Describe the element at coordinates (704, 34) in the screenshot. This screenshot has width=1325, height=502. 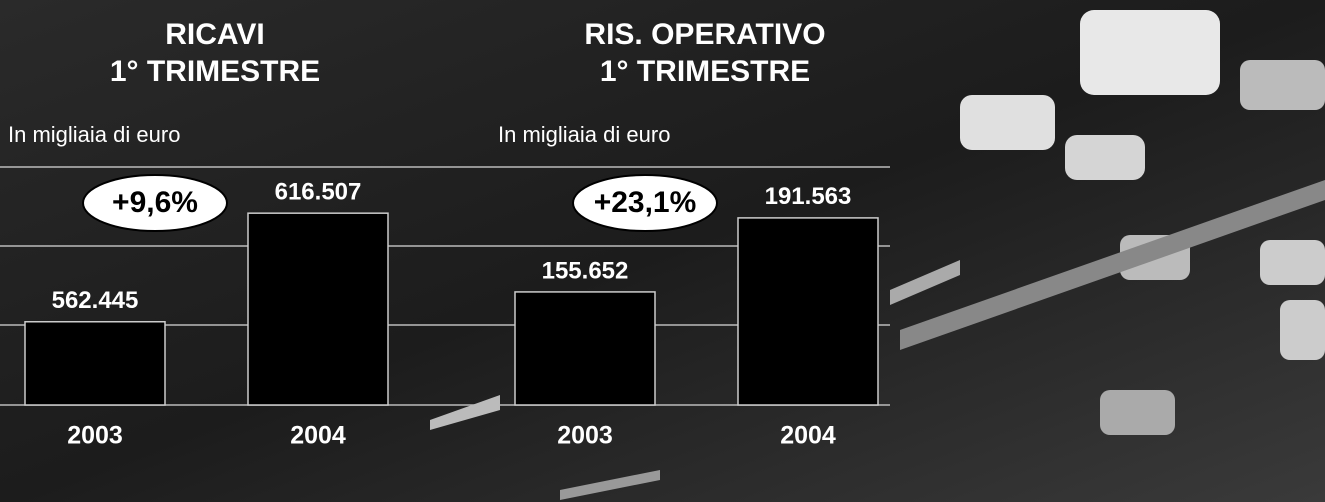
I see `chart-title: RIS. OPERATIVO` at that location.